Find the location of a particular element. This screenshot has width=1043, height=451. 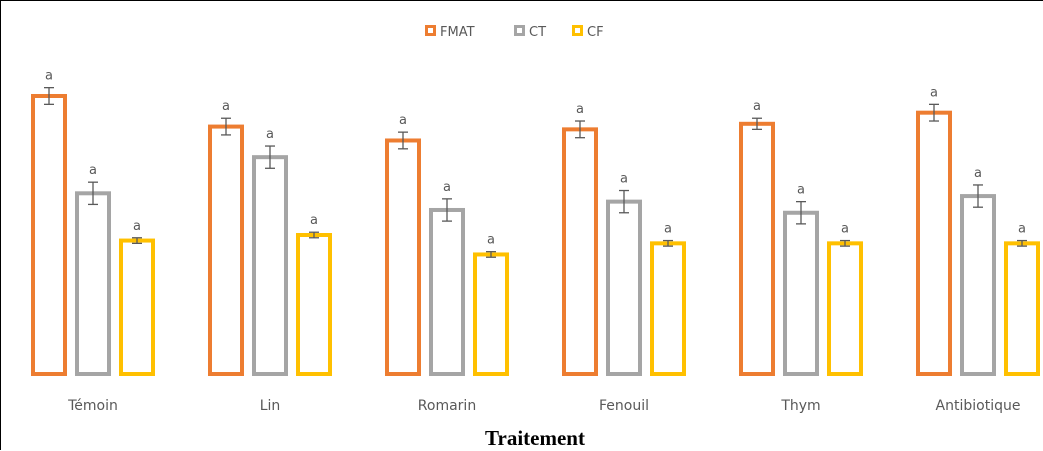

significance-label-ct-romarin: a is located at coordinates (447, 187).